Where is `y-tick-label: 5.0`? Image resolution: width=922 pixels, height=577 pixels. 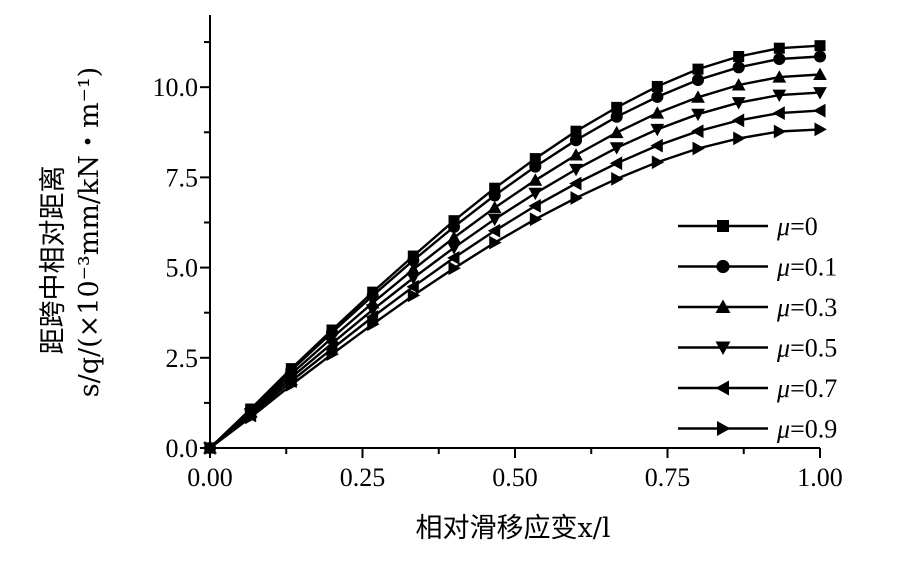
y-tick-label: 5.0 is located at coordinates (182, 268).